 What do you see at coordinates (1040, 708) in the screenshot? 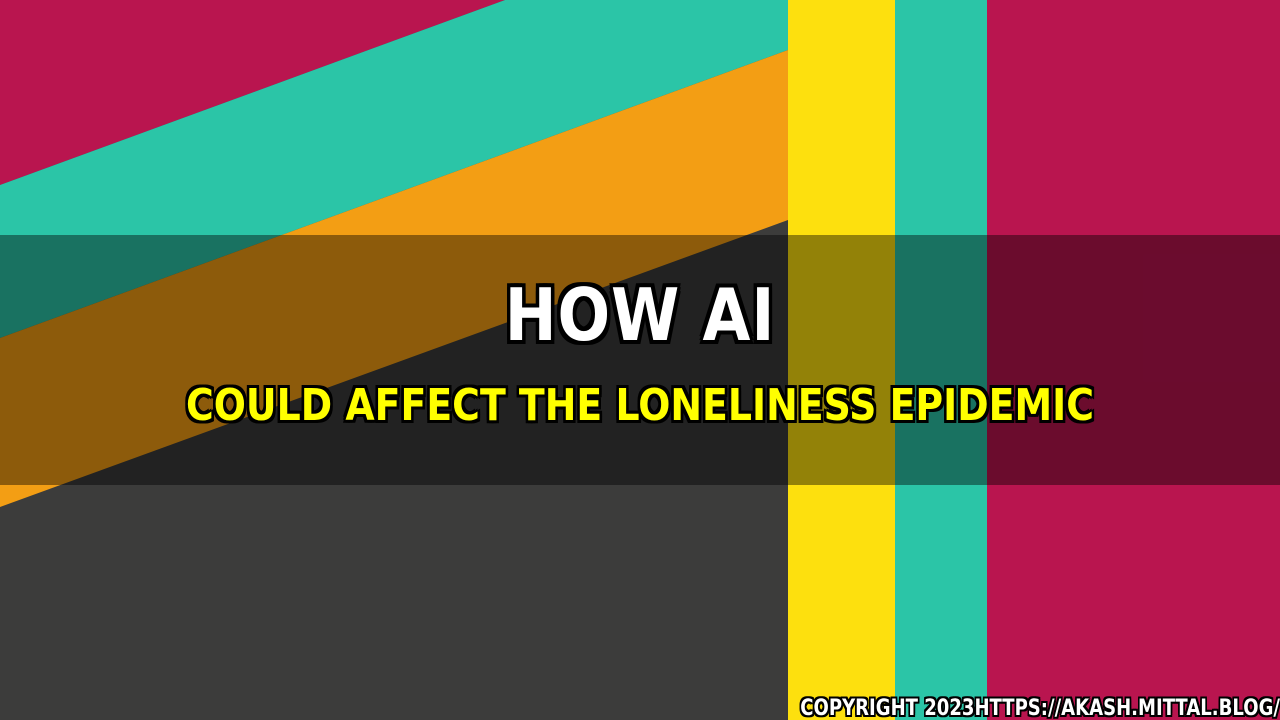
I see `copyright-notice: COPYRIGHT 2023HTTPS://AKASH.MITTAL.BLOG/` at bounding box center [1040, 708].